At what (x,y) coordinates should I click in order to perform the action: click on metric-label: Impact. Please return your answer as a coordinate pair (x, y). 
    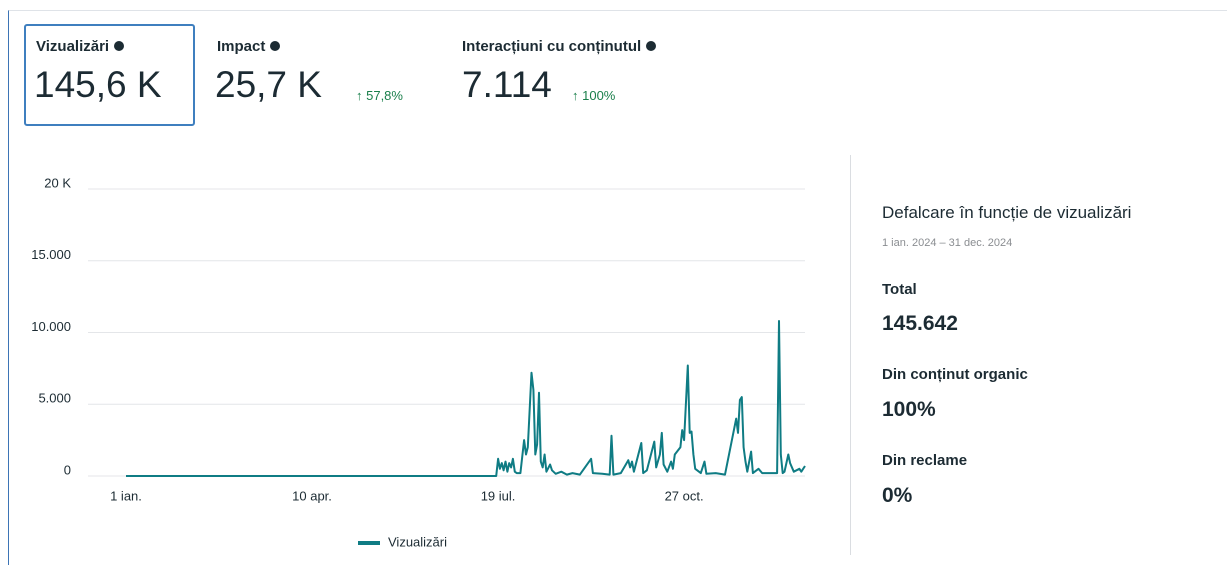
    Looking at the image, I should click on (248, 46).